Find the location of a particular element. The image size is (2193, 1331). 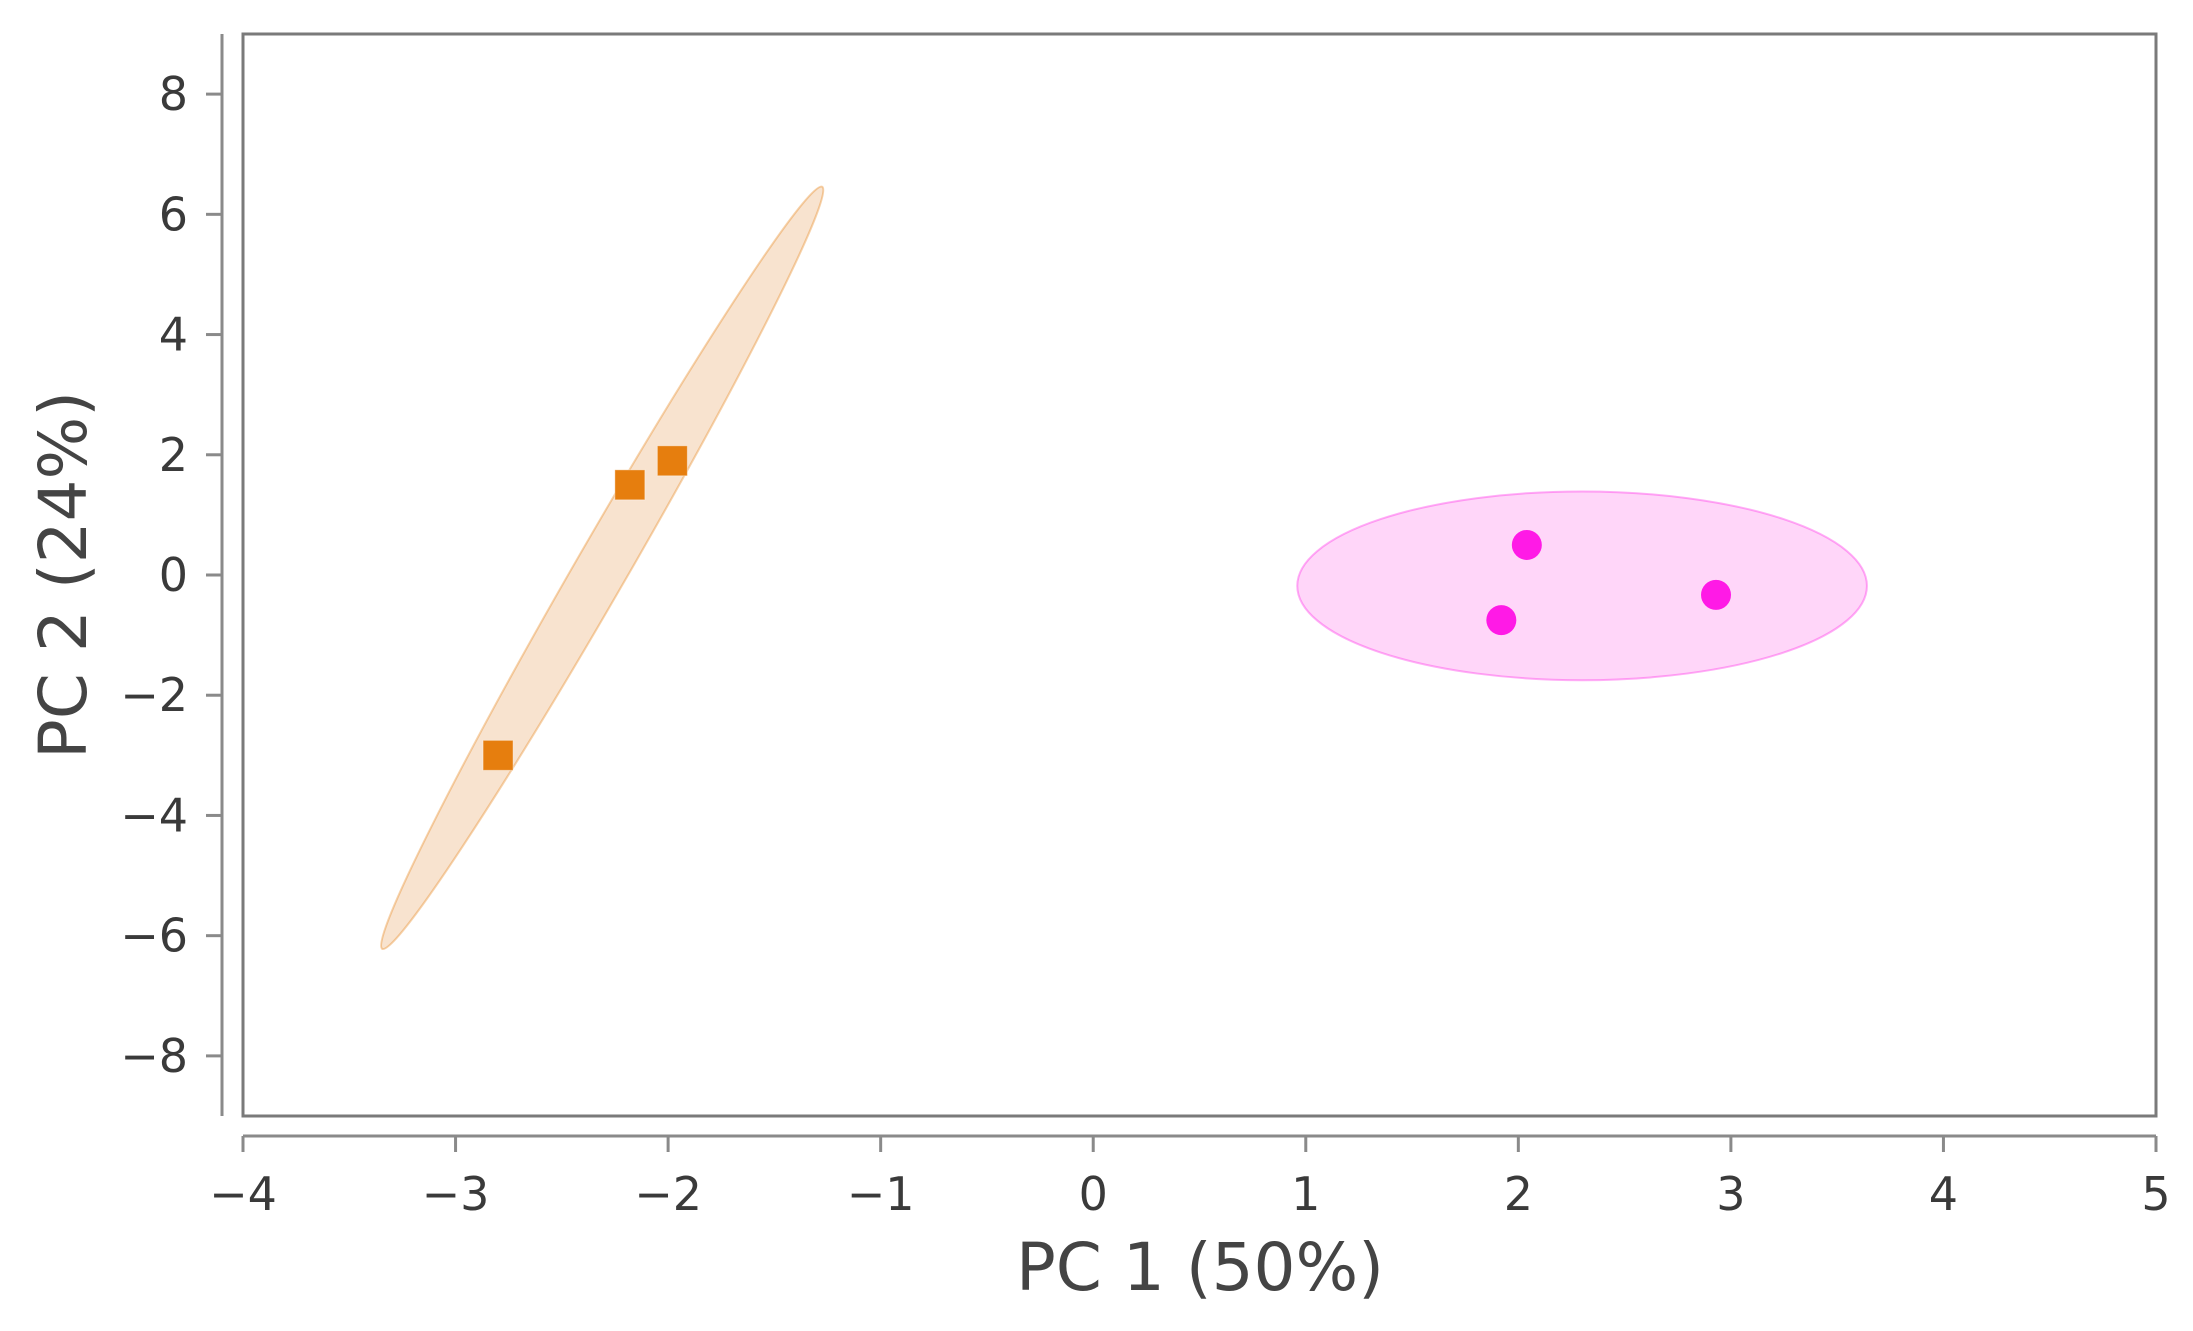

x-tick-label: −1 is located at coordinates (881, 1194).